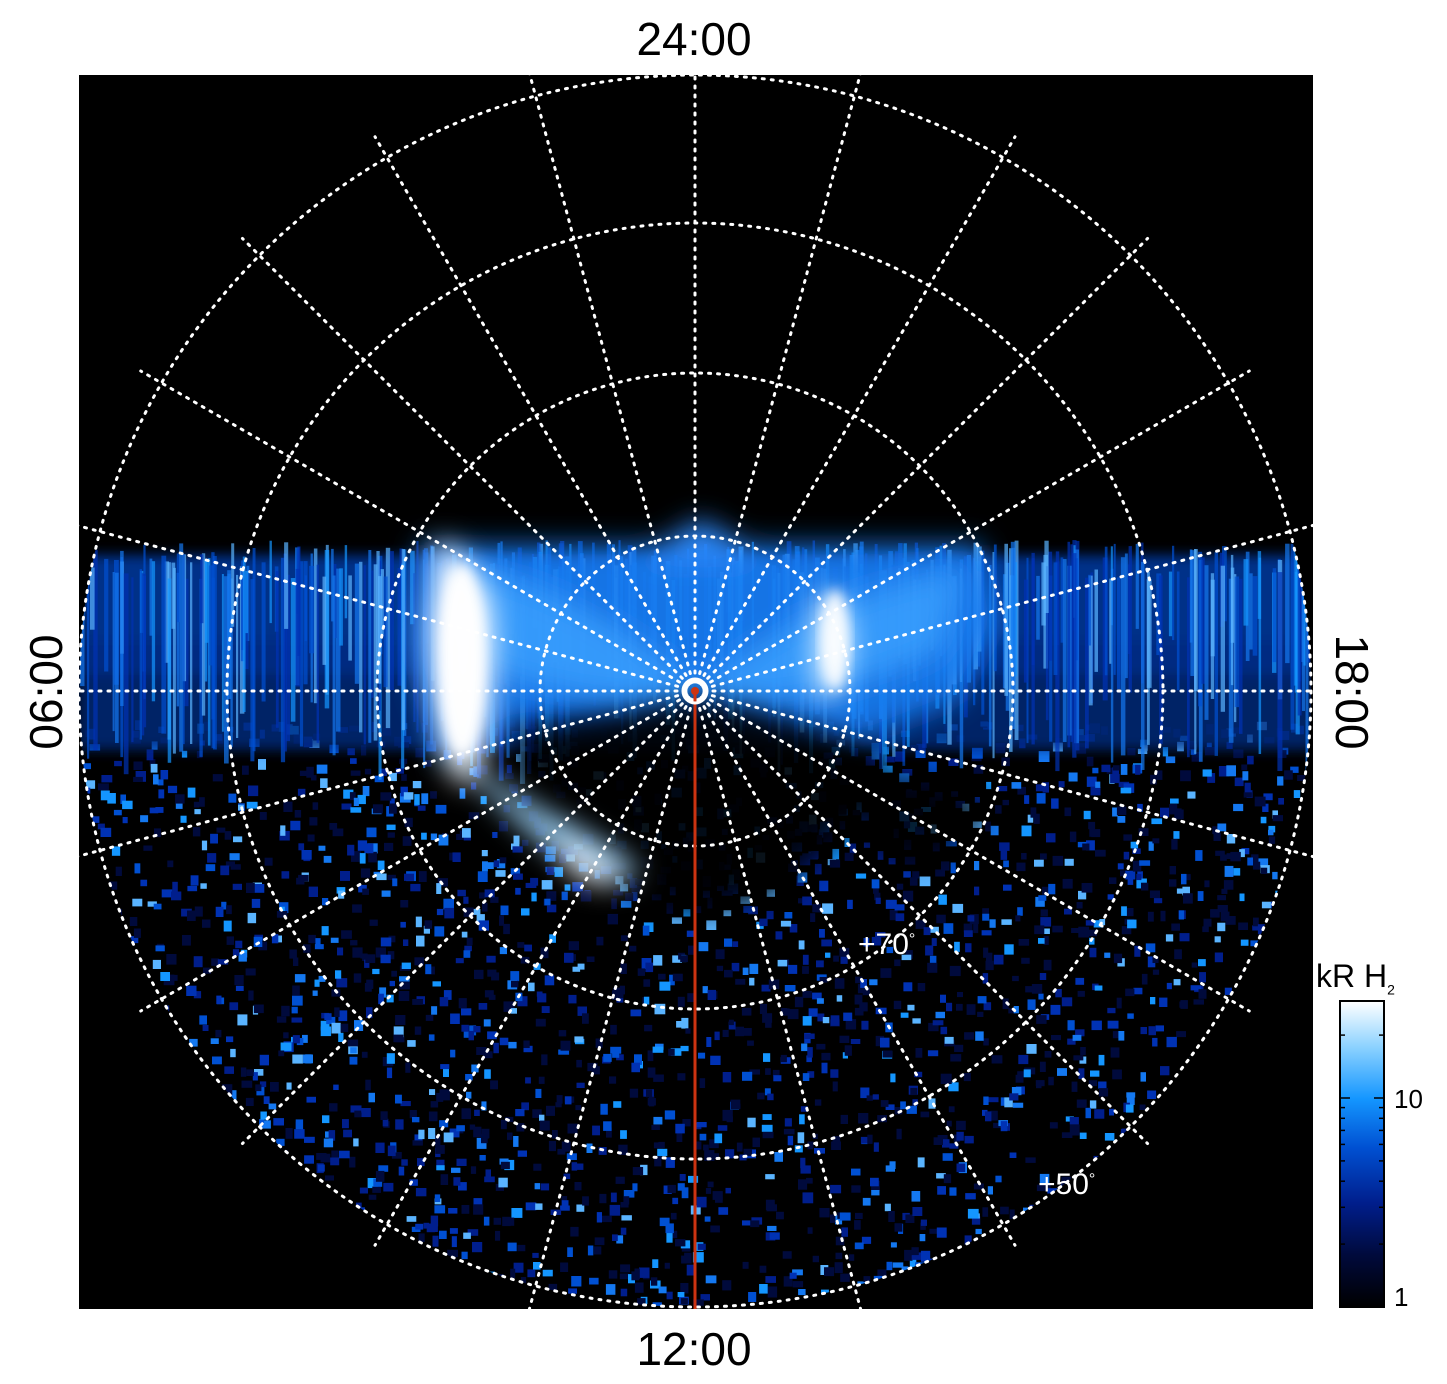  I want to click on local-time-label-left: 06:00, so click(46, 692).